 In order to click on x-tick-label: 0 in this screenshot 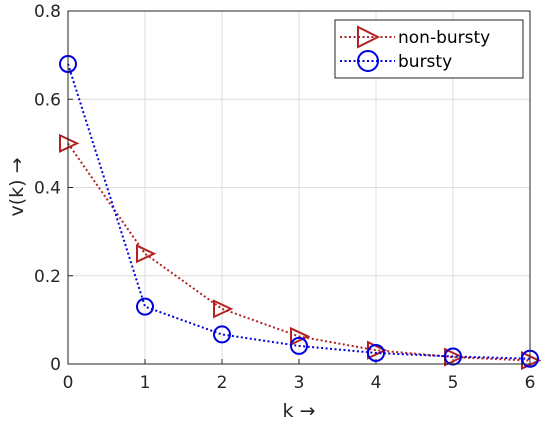, I will do `click(68, 383)`.